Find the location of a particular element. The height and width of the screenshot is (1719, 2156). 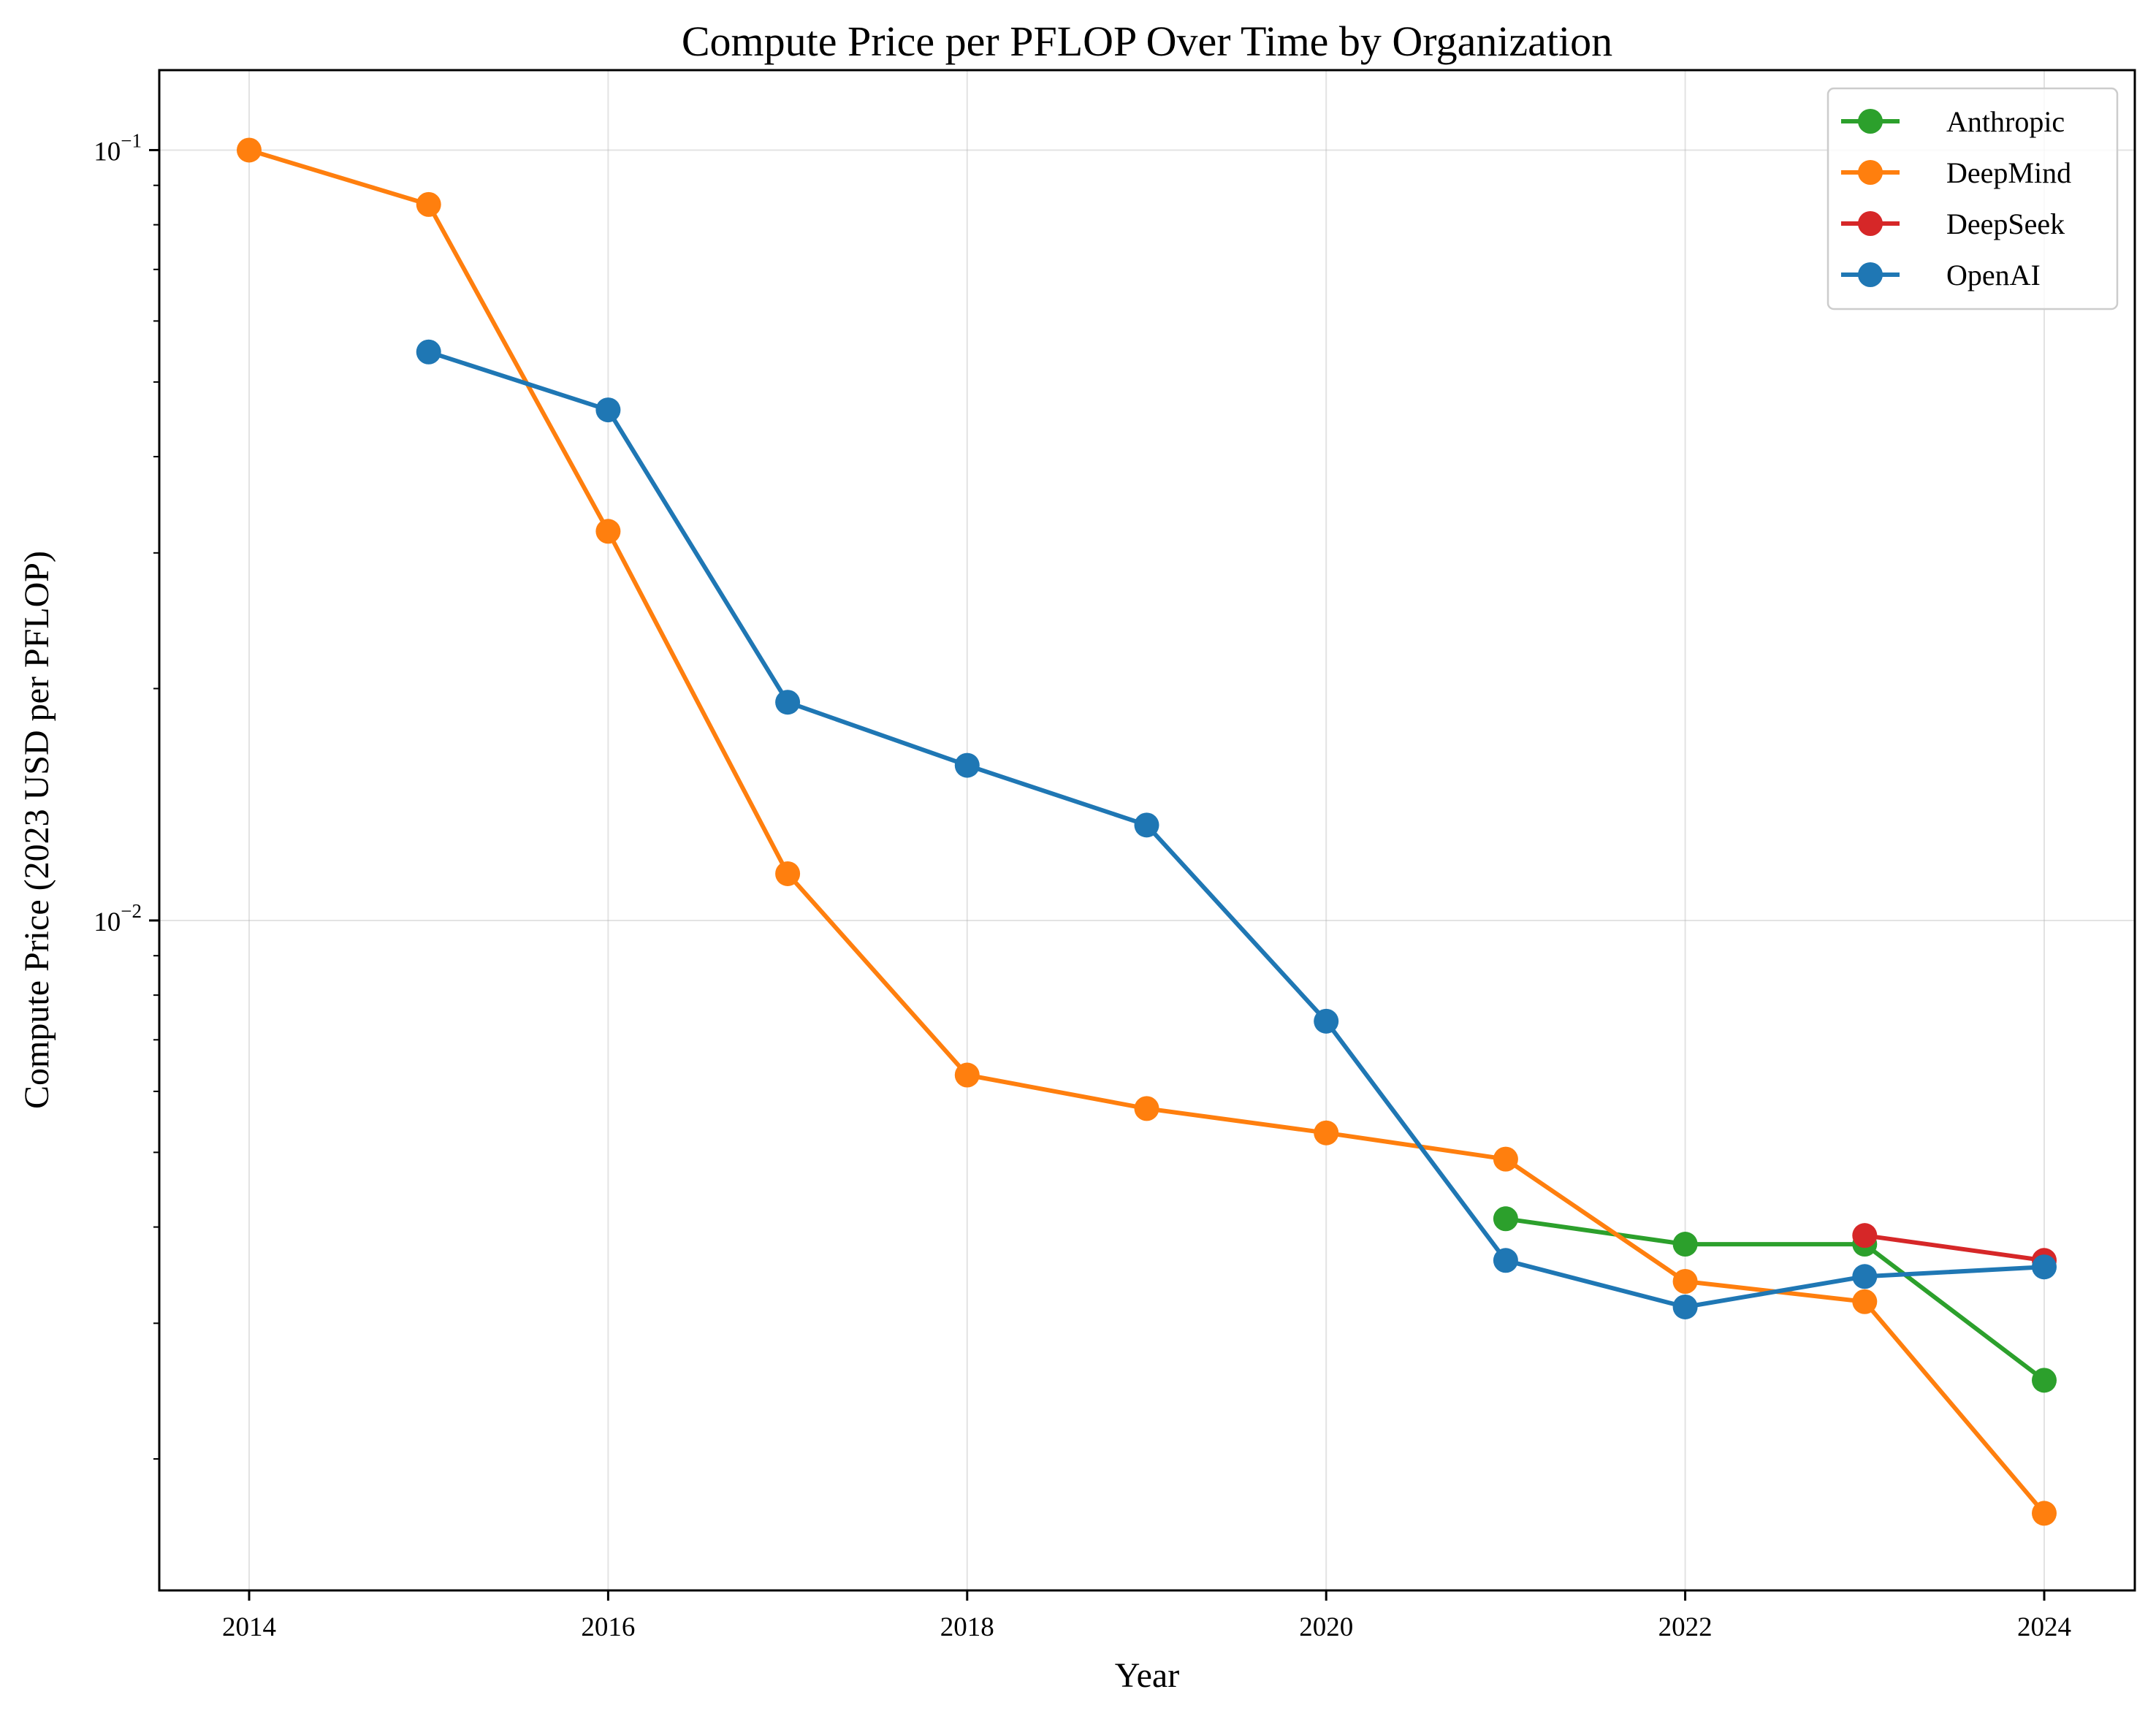

x-tick-label-2024: 2024 is located at coordinates (2044, 1627).